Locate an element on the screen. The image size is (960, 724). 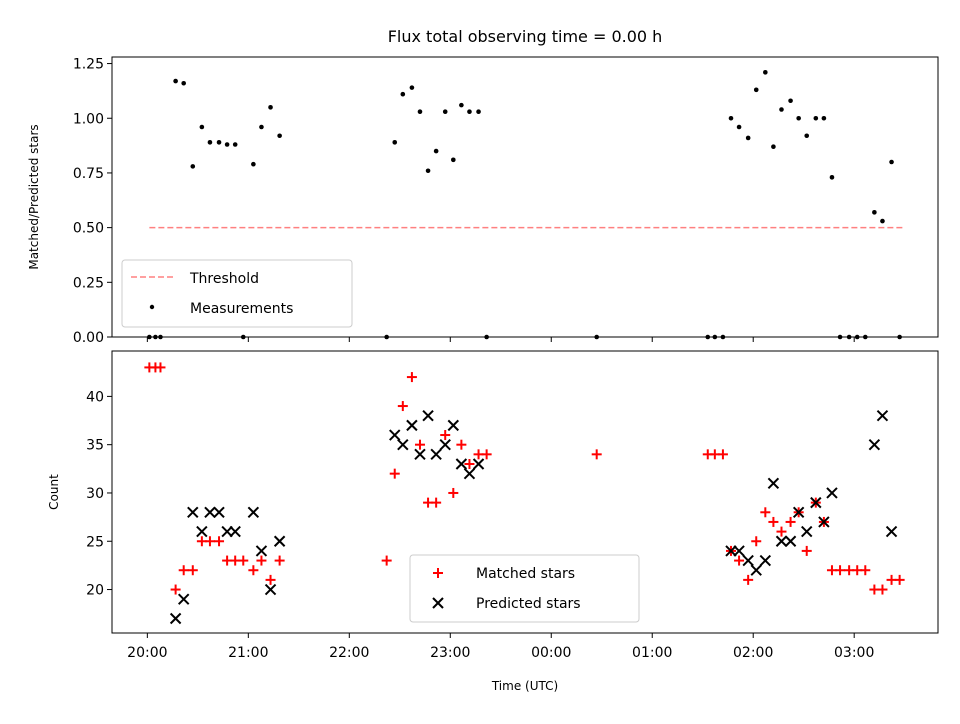
ratio-legend: Threshold Measurements is located at coordinates (237, 293).